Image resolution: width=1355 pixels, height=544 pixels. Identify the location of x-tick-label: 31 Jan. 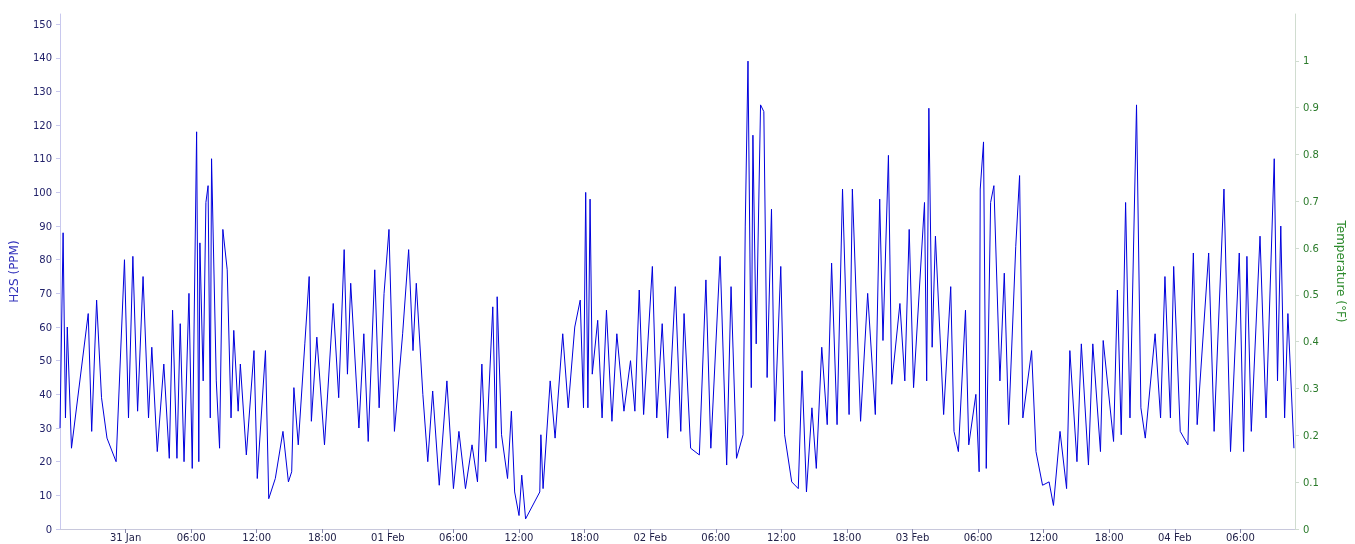
(125, 537).